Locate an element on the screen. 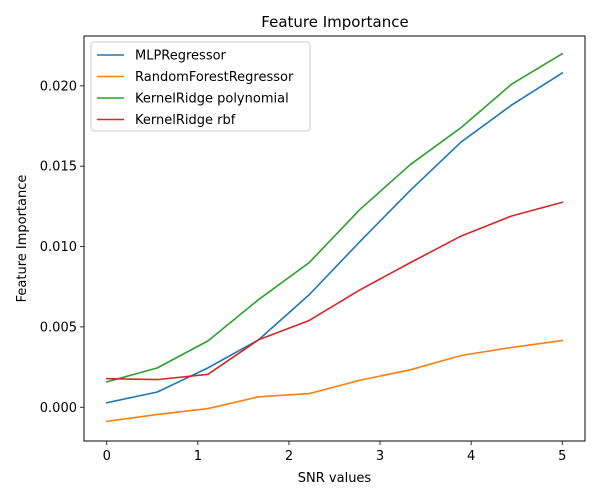 Image resolution: width=600 pixels, height=500 pixels. x-axis: 0 1 2 3 4 5 is located at coordinates (334, 452).